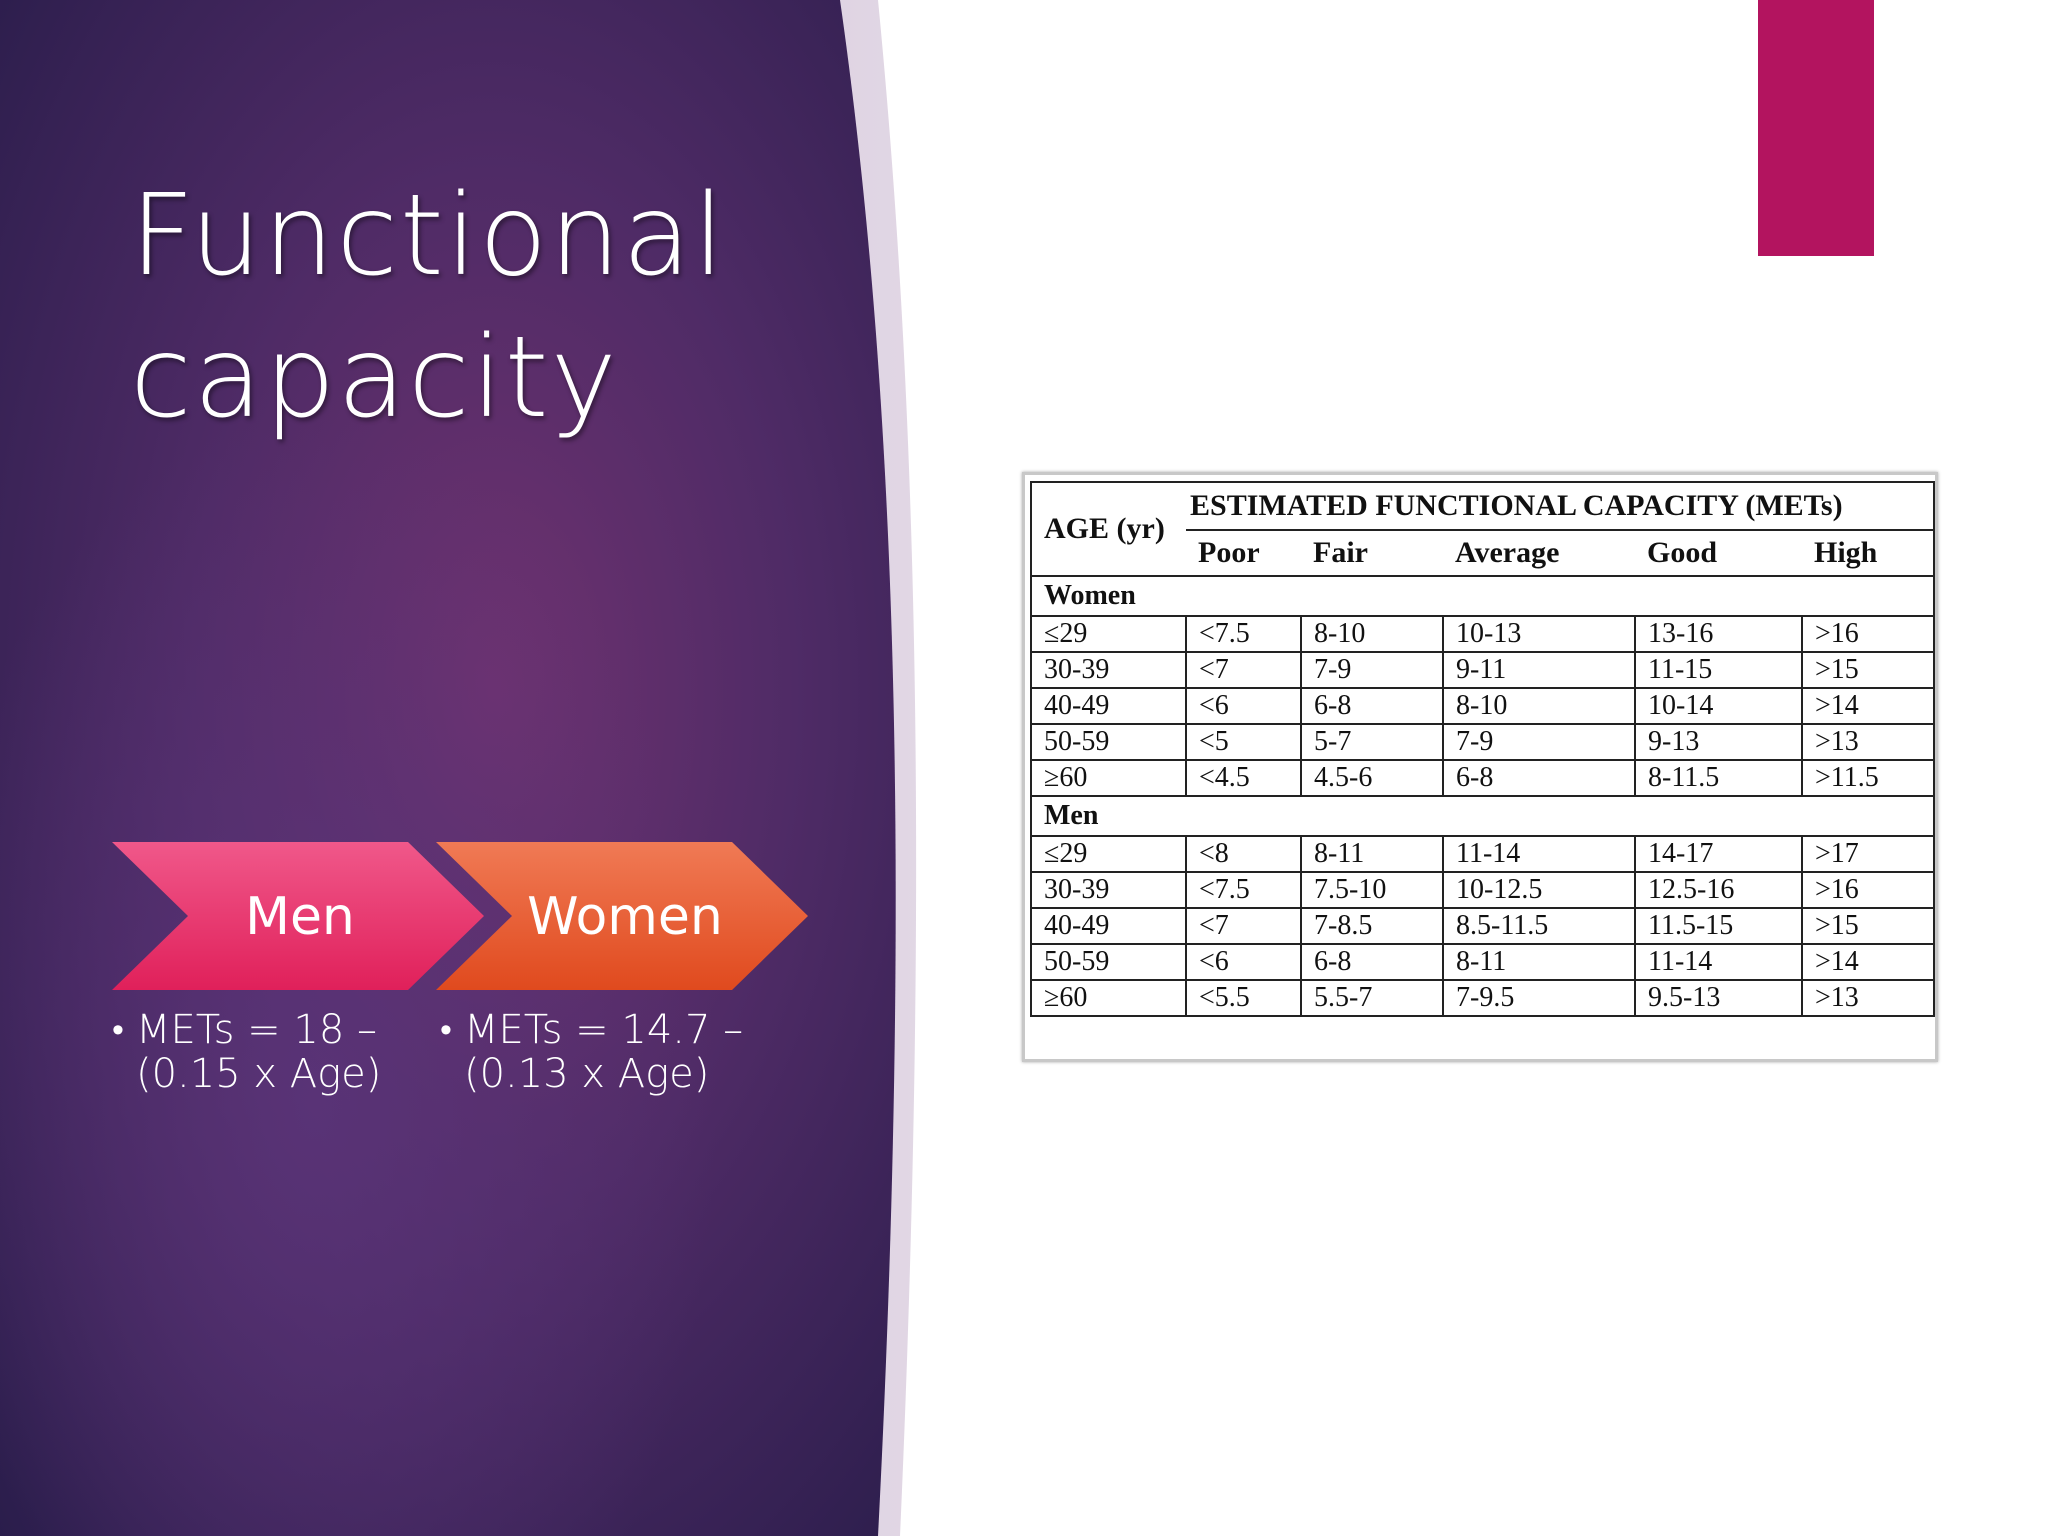  I want to click on column-header: Poor, so click(1243, 553).